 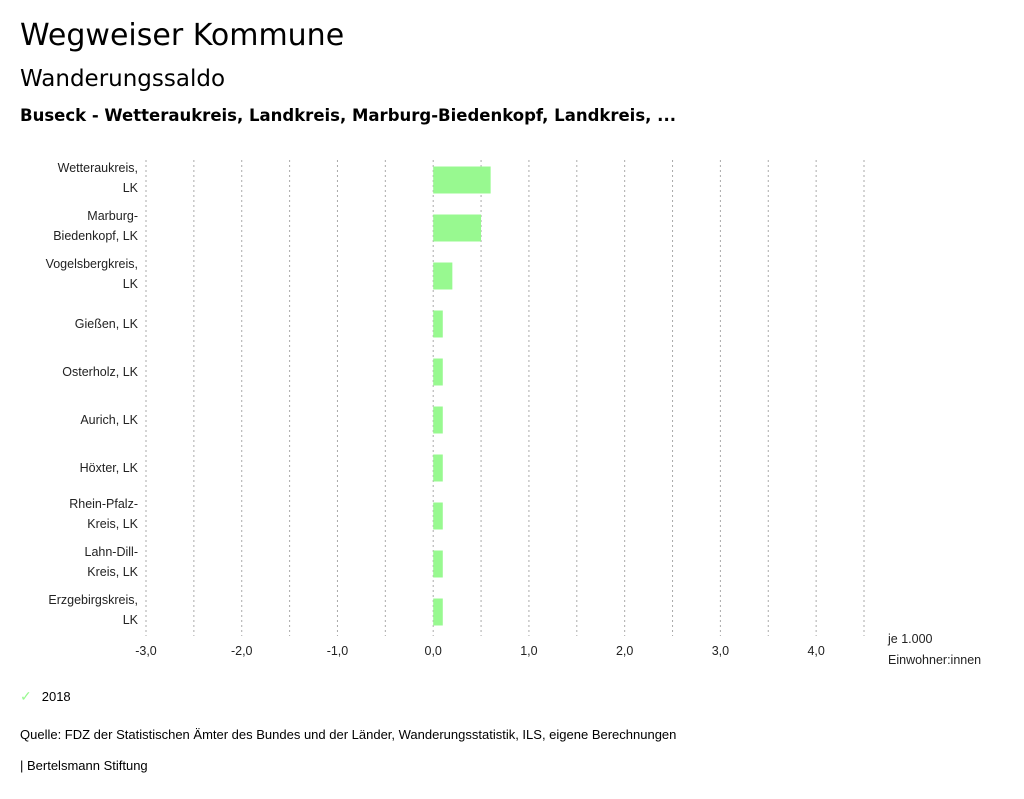 What do you see at coordinates (92, 264) in the screenshot?
I see `y-category-label: Vogelsbergkreis,` at bounding box center [92, 264].